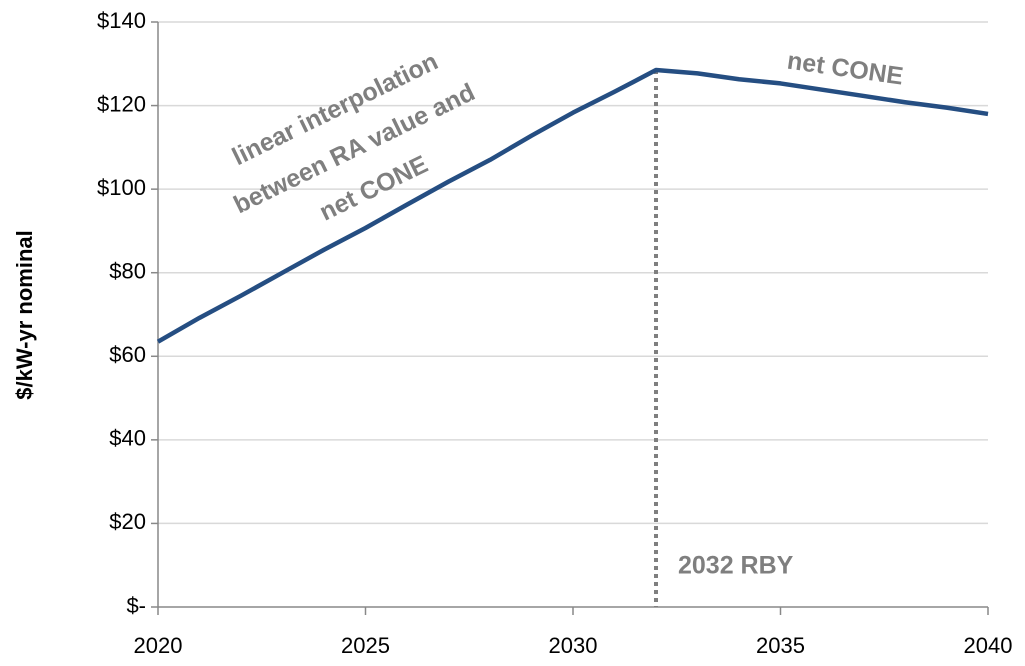  What do you see at coordinates (121, 20) in the screenshot?
I see `y-tick-label: $140` at bounding box center [121, 20].